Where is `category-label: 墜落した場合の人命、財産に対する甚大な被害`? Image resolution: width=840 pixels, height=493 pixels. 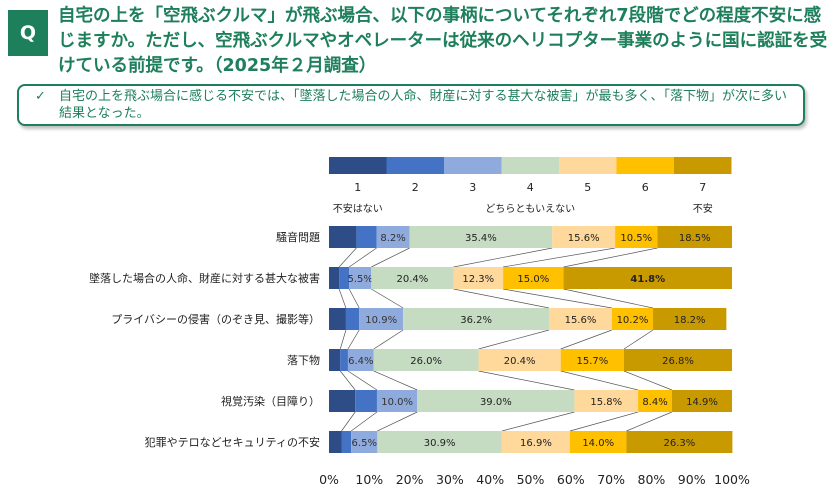 category-label: 墜落した場合の人命、財産に対する甚大な被害 is located at coordinates (204, 278).